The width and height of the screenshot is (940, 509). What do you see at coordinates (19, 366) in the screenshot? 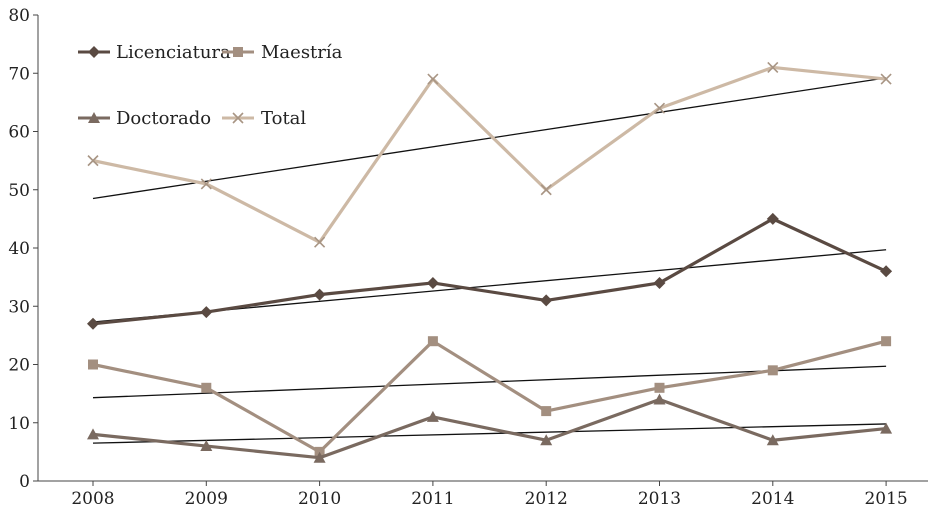
I see `y-tick-label: 20` at bounding box center [19, 366].